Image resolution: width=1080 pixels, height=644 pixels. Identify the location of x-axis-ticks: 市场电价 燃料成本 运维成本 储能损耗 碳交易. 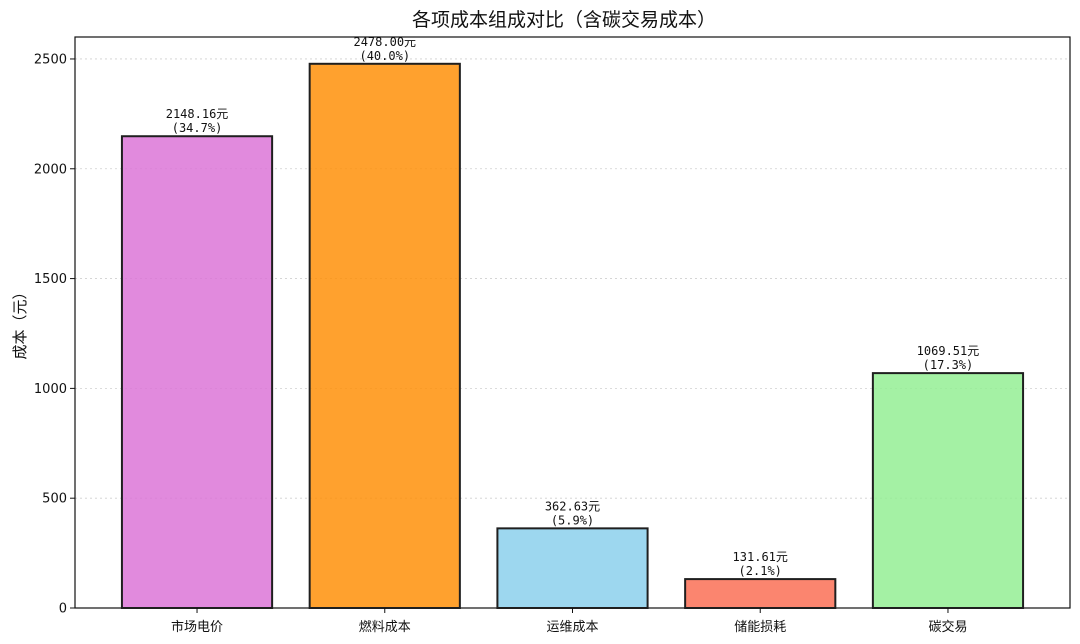
(569, 621).